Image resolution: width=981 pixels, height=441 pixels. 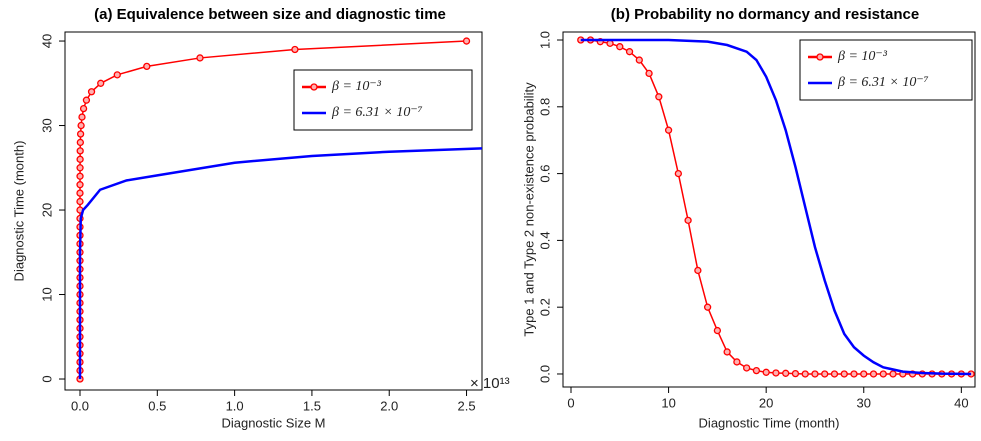 What do you see at coordinates (46, 41) in the screenshot?
I see `y-tick-label: 40` at bounding box center [46, 41].